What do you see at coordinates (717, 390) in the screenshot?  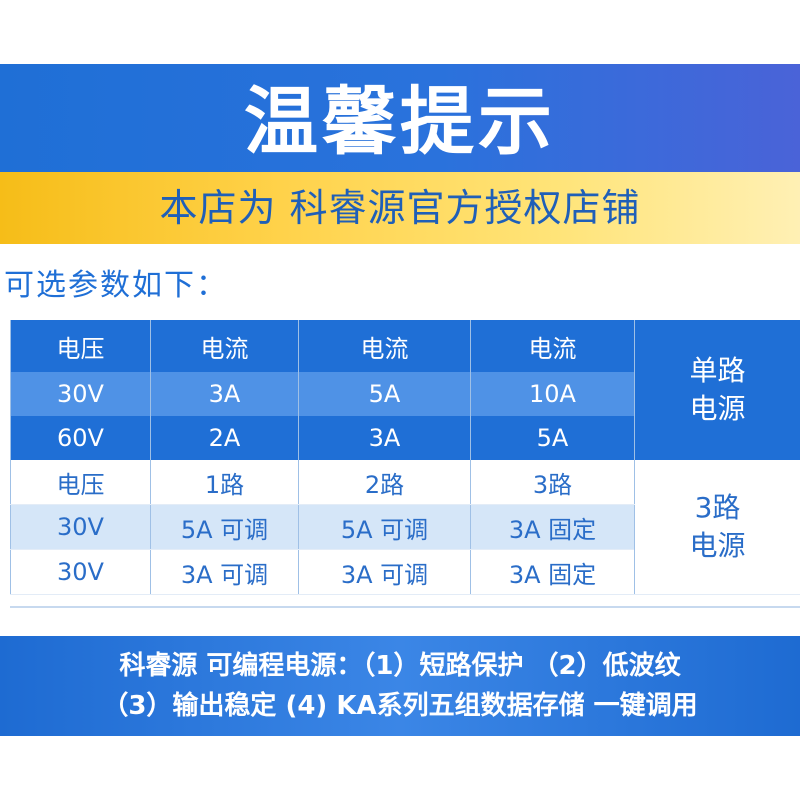 I see `single-channel-label: 单路 电源` at bounding box center [717, 390].